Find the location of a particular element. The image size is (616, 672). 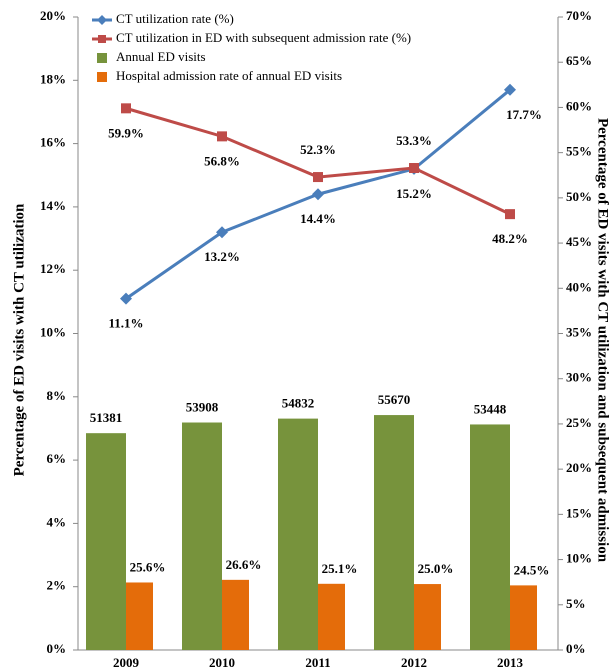

legend-label: CT utilization rate (%) is located at coordinates (175, 18).